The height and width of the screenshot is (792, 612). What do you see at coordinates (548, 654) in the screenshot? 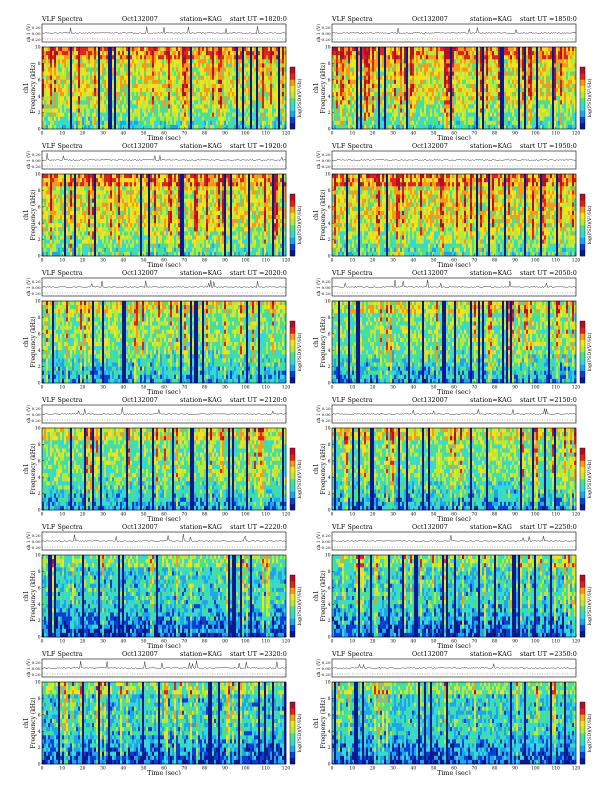
I see `panel-start-time: start UT =2350:0` at bounding box center [548, 654].